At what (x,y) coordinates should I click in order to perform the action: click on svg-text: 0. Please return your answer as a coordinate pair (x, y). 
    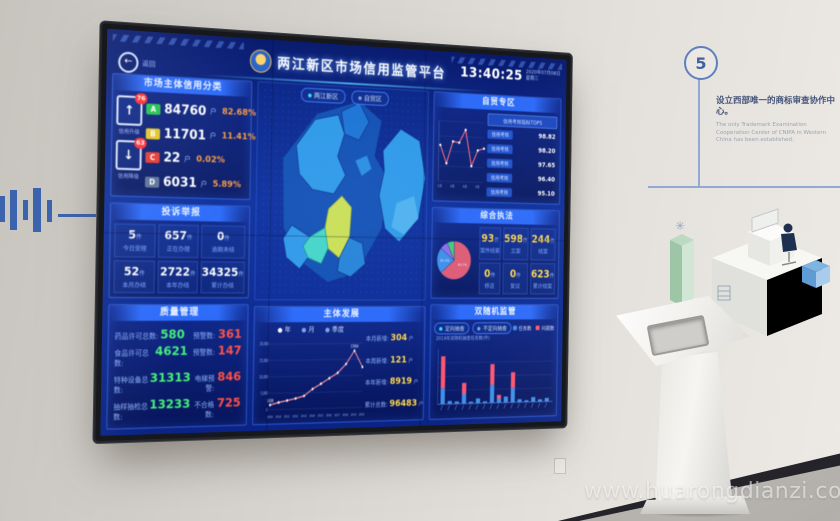
    Looking at the image, I should click on (267, 410).